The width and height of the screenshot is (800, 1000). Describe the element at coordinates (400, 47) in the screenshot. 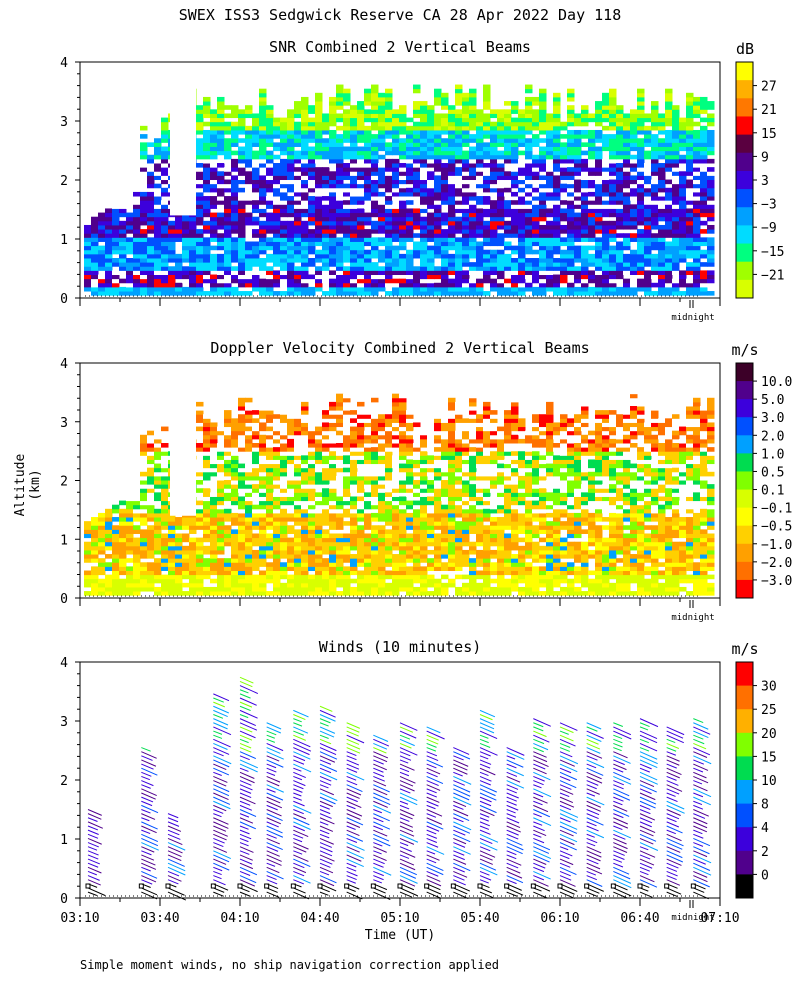

I see `panel-title-0: SNR Combined 2 Vertical Beams` at that location.